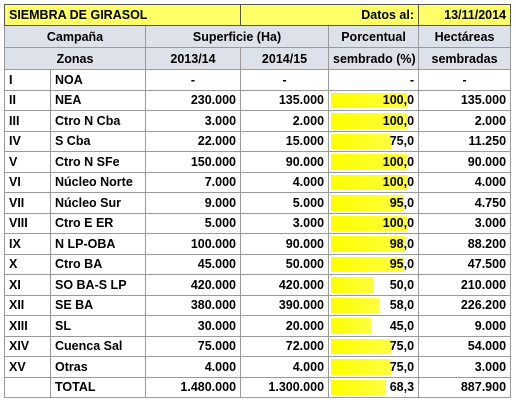 The height and width of the screenshot is (413, 516). Describe the element at coordinates (193, 264) in the screenshot. I see `cell: 45.000` at that location.